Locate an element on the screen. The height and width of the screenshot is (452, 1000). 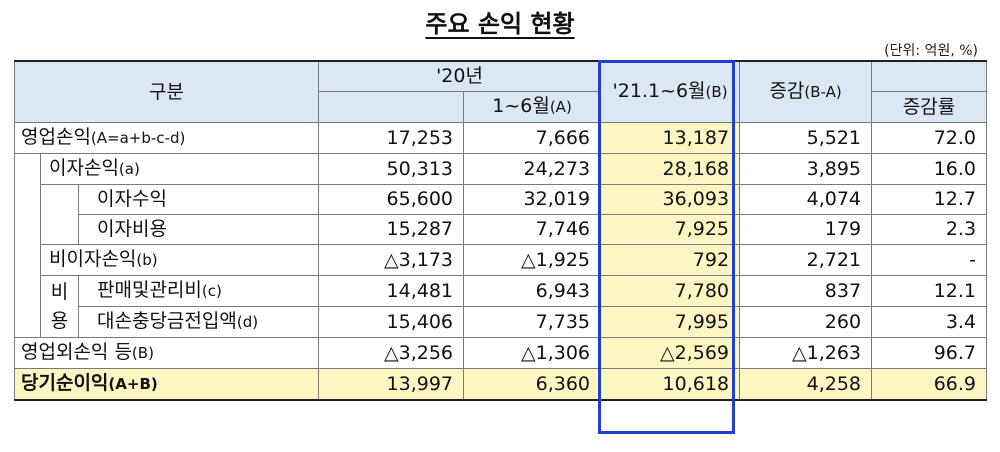
cell-b: 10,618 is located at coordinates (670, 384).